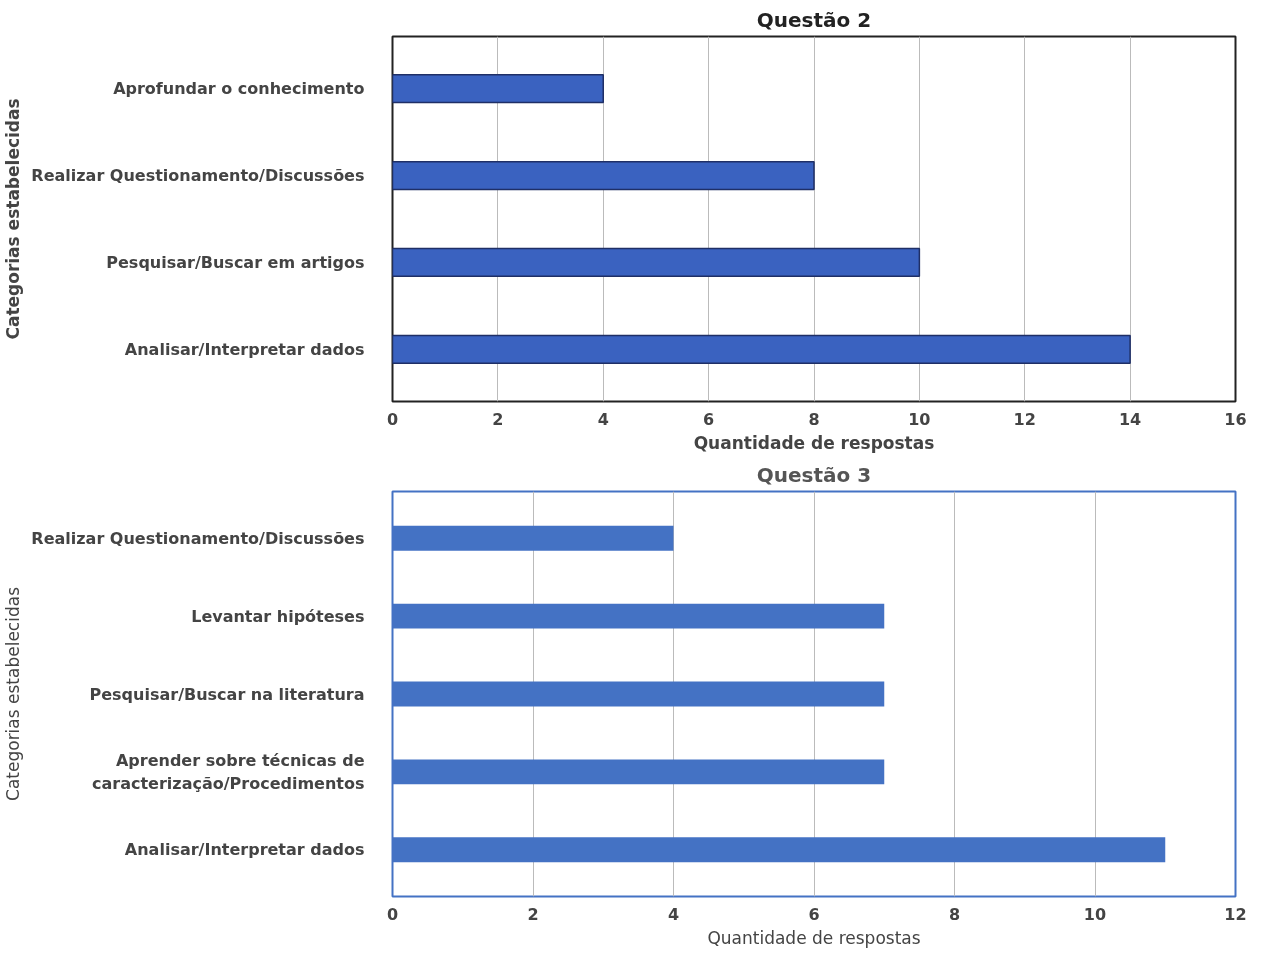  I want to click on x-tick-label: 16, so click(1235, 419).